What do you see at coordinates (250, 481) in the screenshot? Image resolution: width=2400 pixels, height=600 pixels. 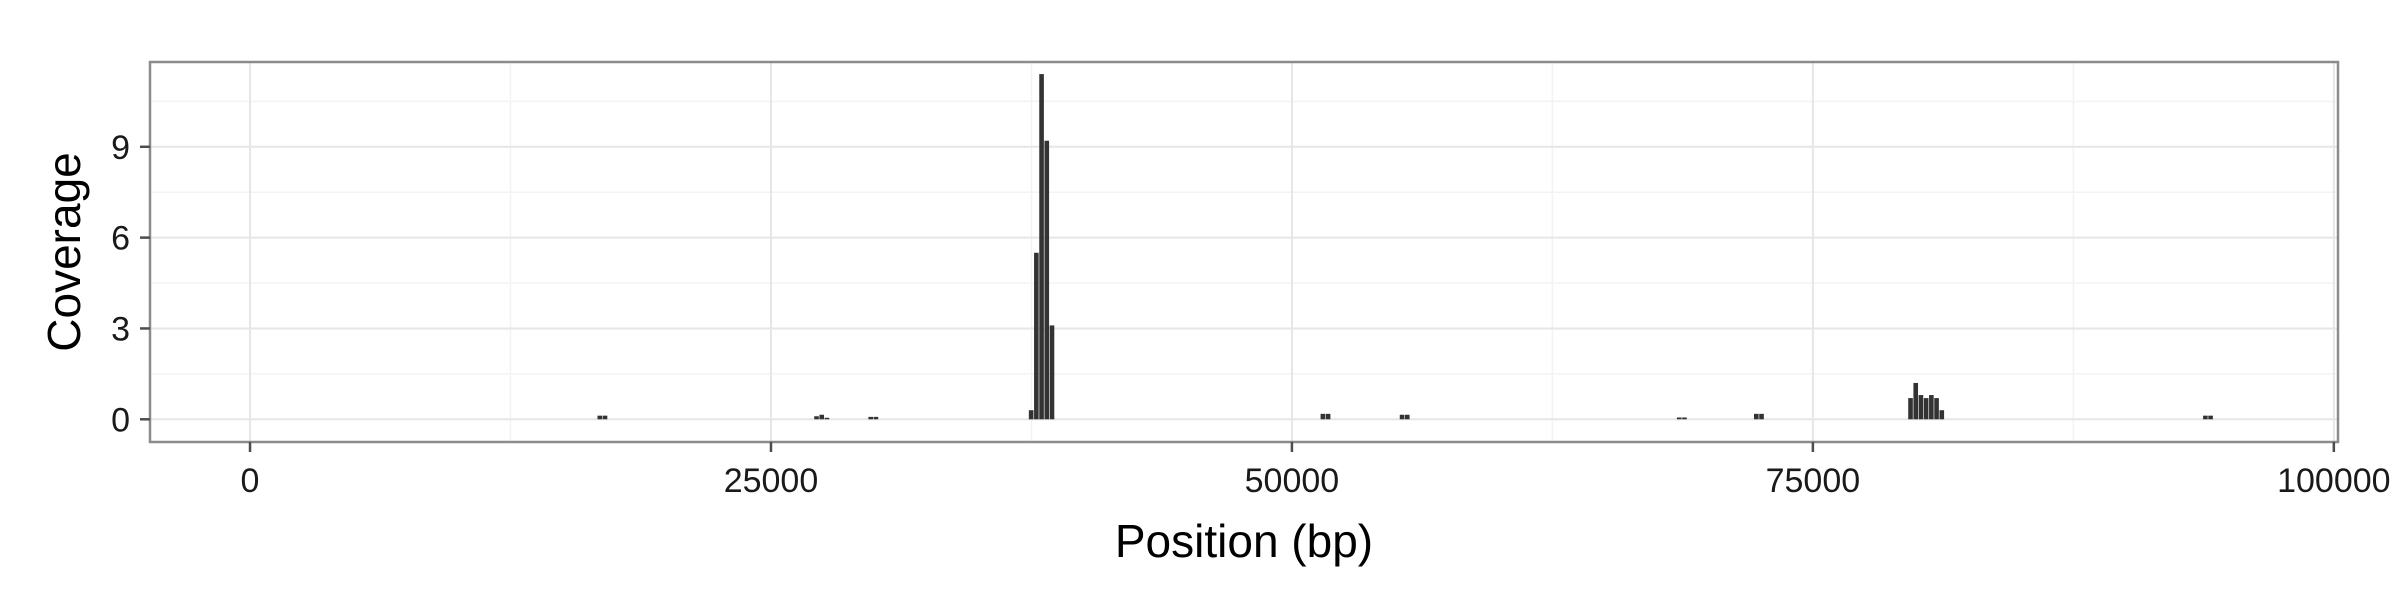 I see `x-tick-label: 0` at bounding box center [250, 481].